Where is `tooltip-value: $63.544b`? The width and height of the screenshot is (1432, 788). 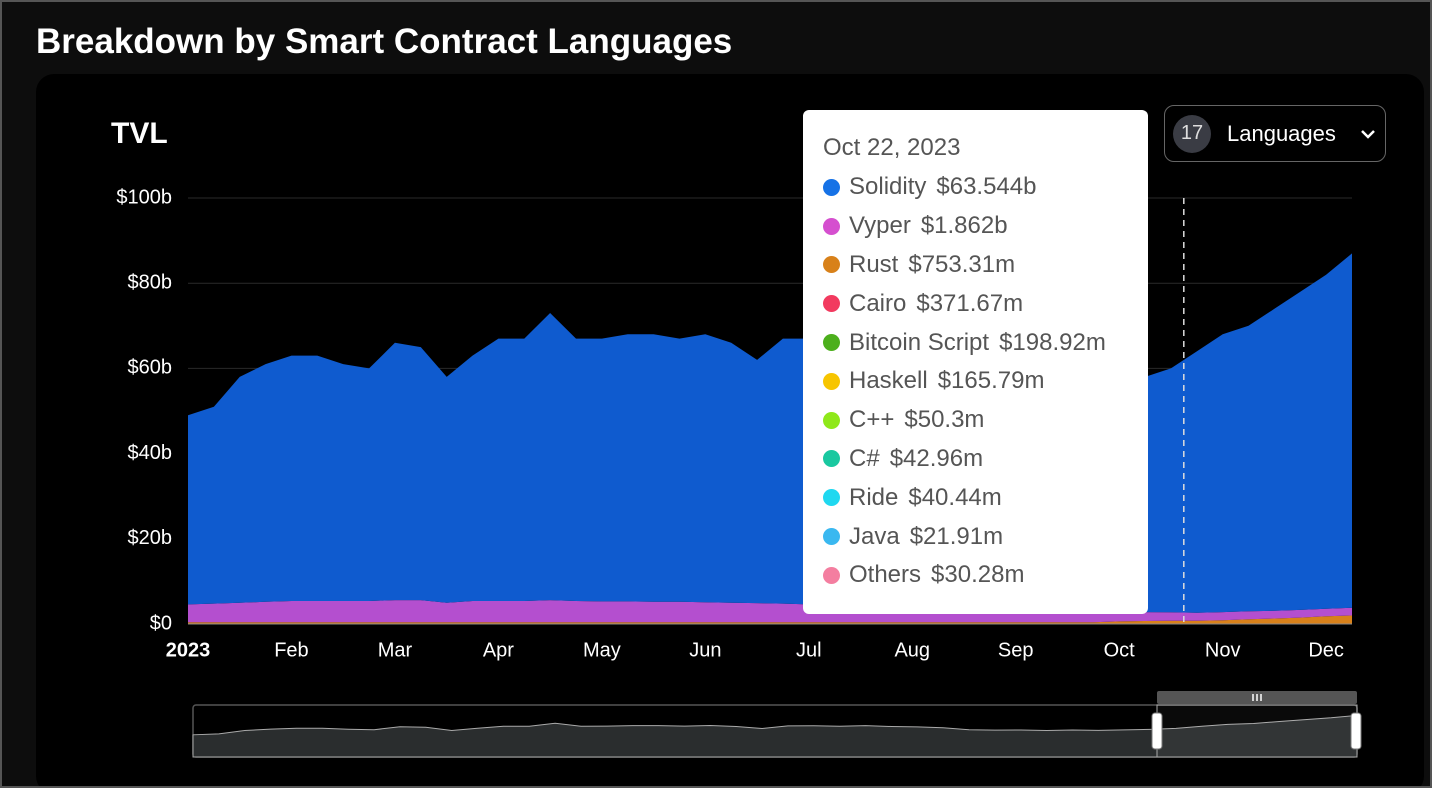 tooltip-value: $63.544b is located at coordinates (986, 187).